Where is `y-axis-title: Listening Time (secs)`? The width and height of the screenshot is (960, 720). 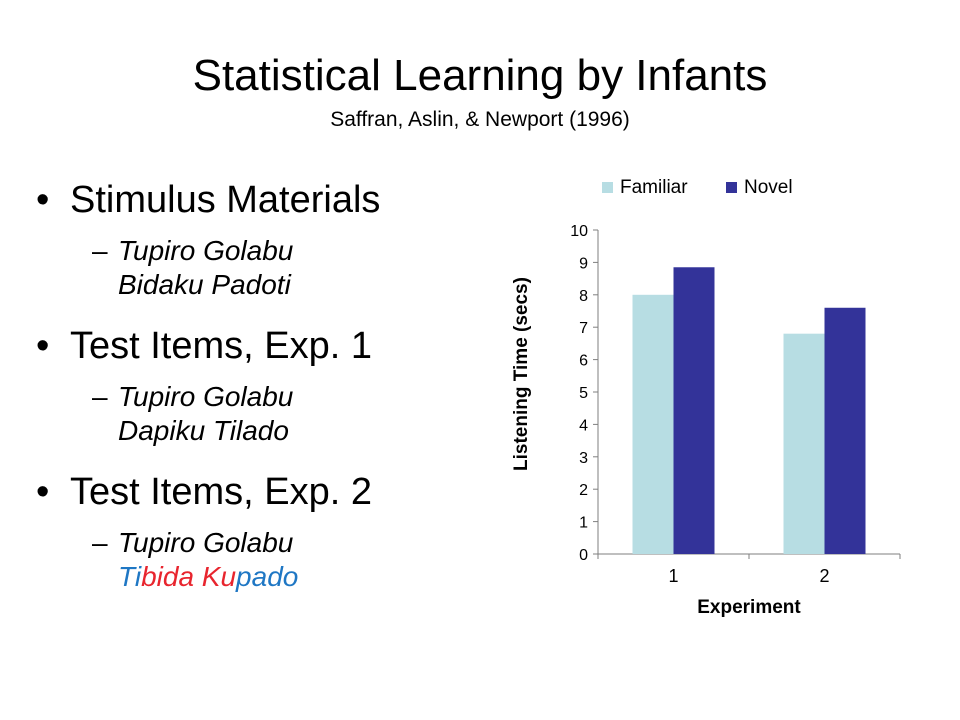 y-axis-title: Listening Time (secs) is located at coordinates (521, 374).